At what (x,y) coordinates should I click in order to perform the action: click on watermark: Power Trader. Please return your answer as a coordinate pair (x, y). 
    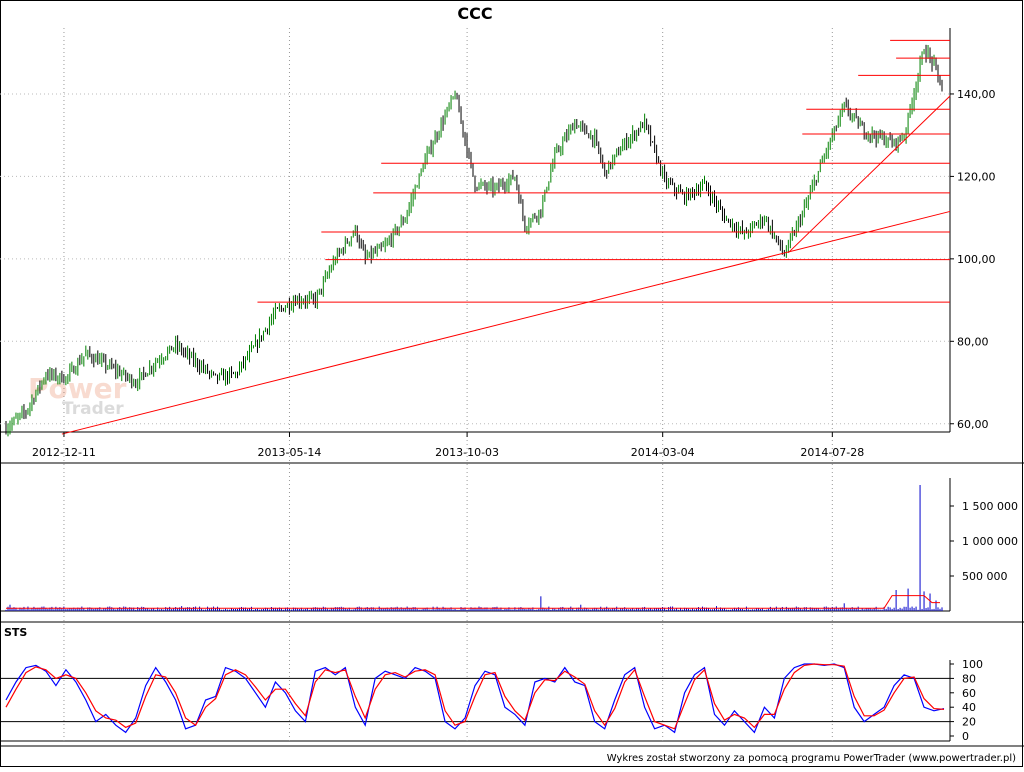
    Looking at the image, I should click on (77, 395).